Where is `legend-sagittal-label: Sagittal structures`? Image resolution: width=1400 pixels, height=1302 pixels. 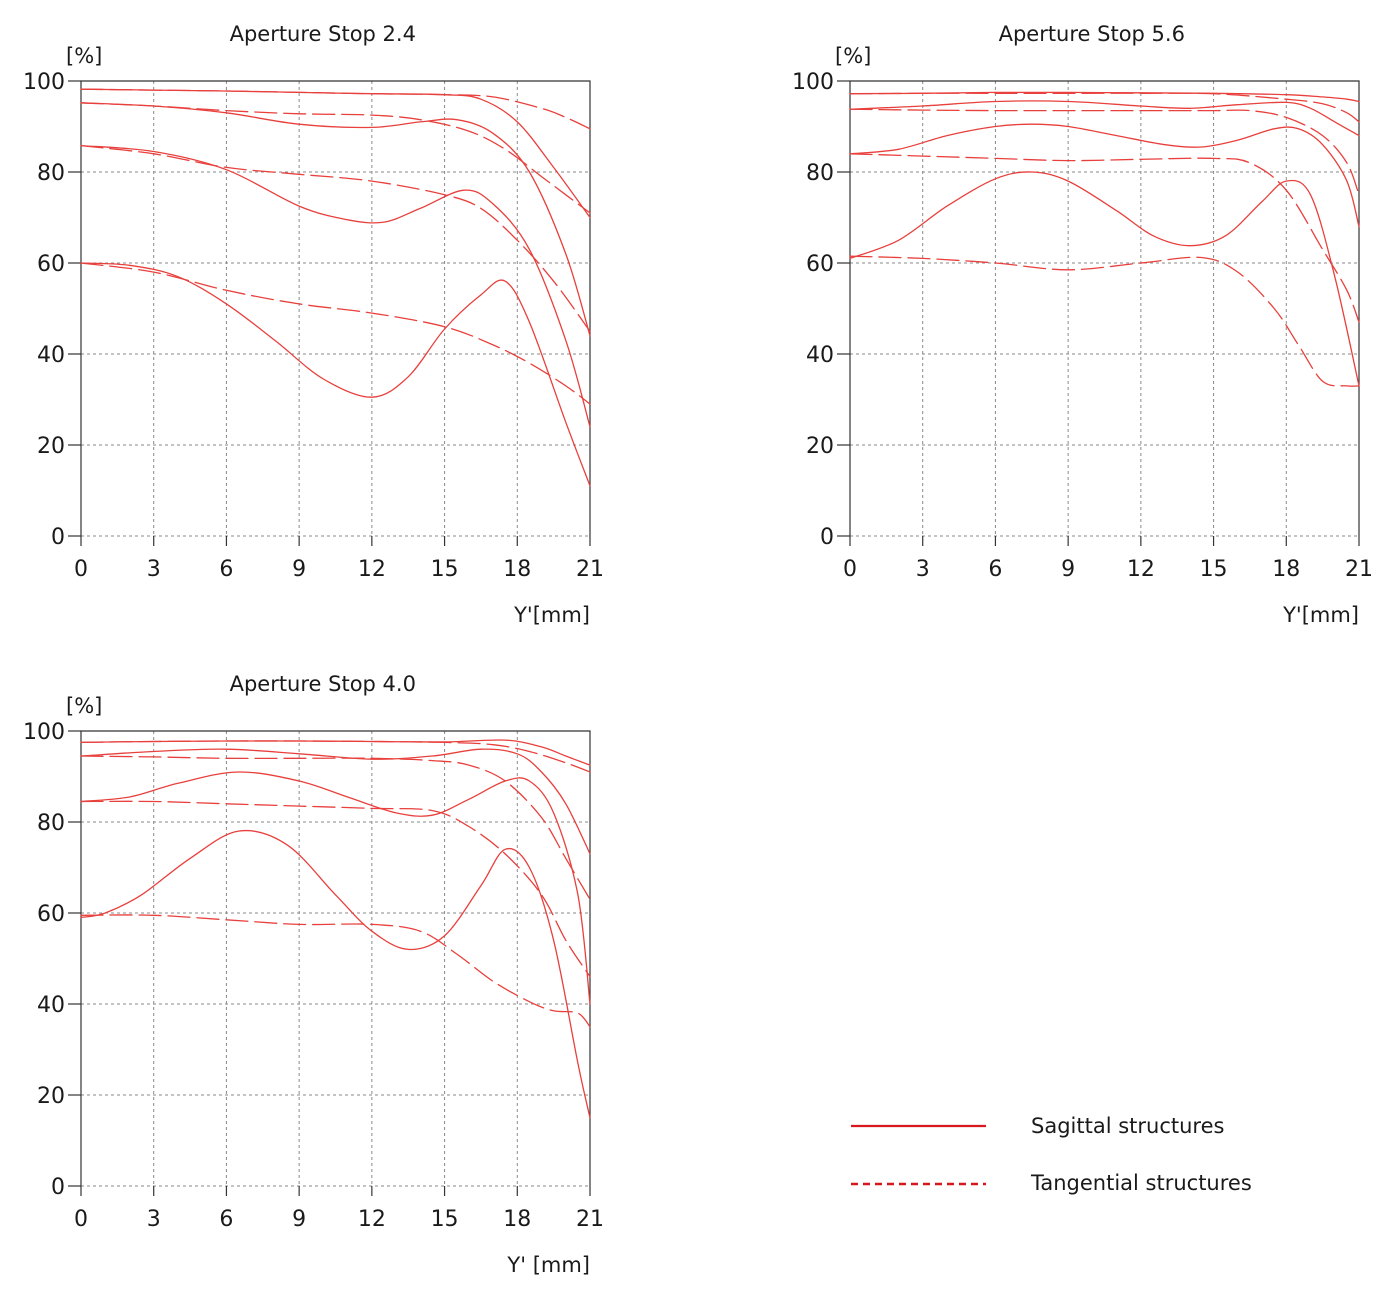
legend-sagittal-label: Sagittal structures is located at coordinates (1127, 1126).